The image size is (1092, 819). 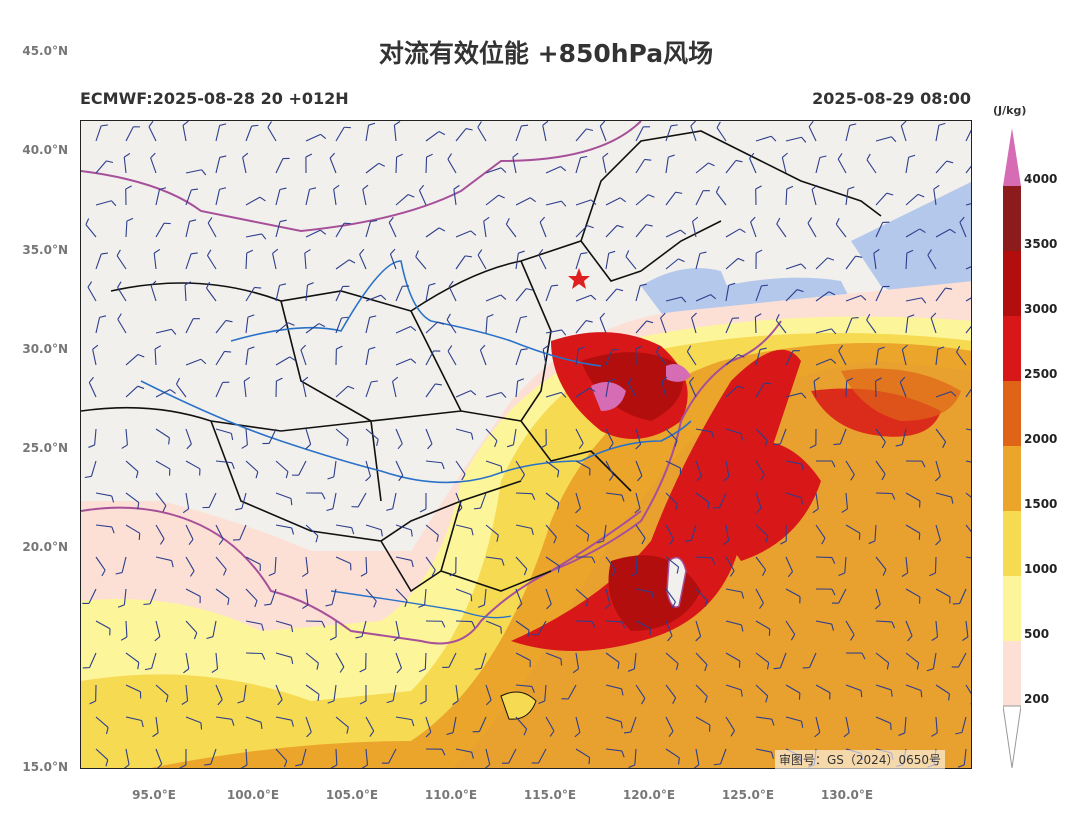 What do you see at coordinates (352, 795) in the screenshot?
I see `lon-label-105: 105.0°E` at bounding box center [352, 795].